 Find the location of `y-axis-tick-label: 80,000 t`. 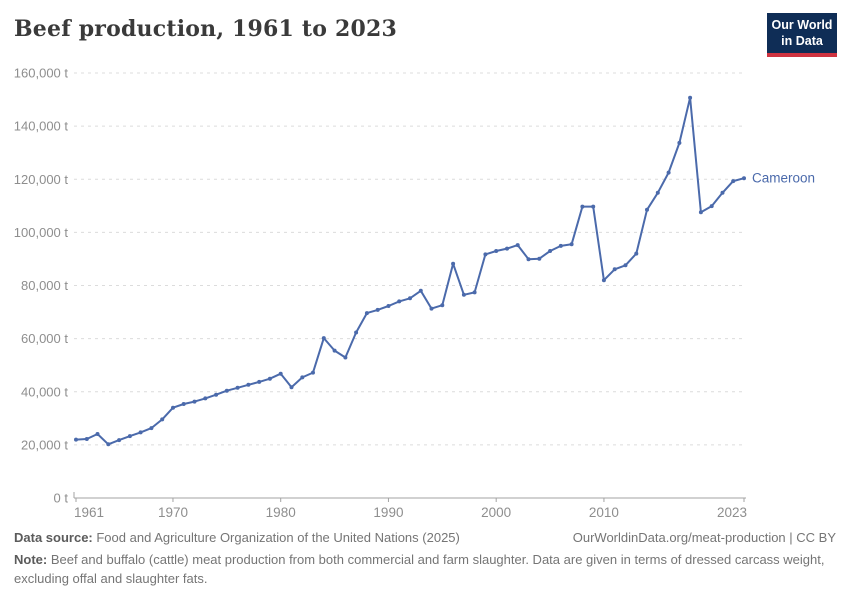

y-axis-tick-label: 80,000 t is located at coordinates (44, 285).